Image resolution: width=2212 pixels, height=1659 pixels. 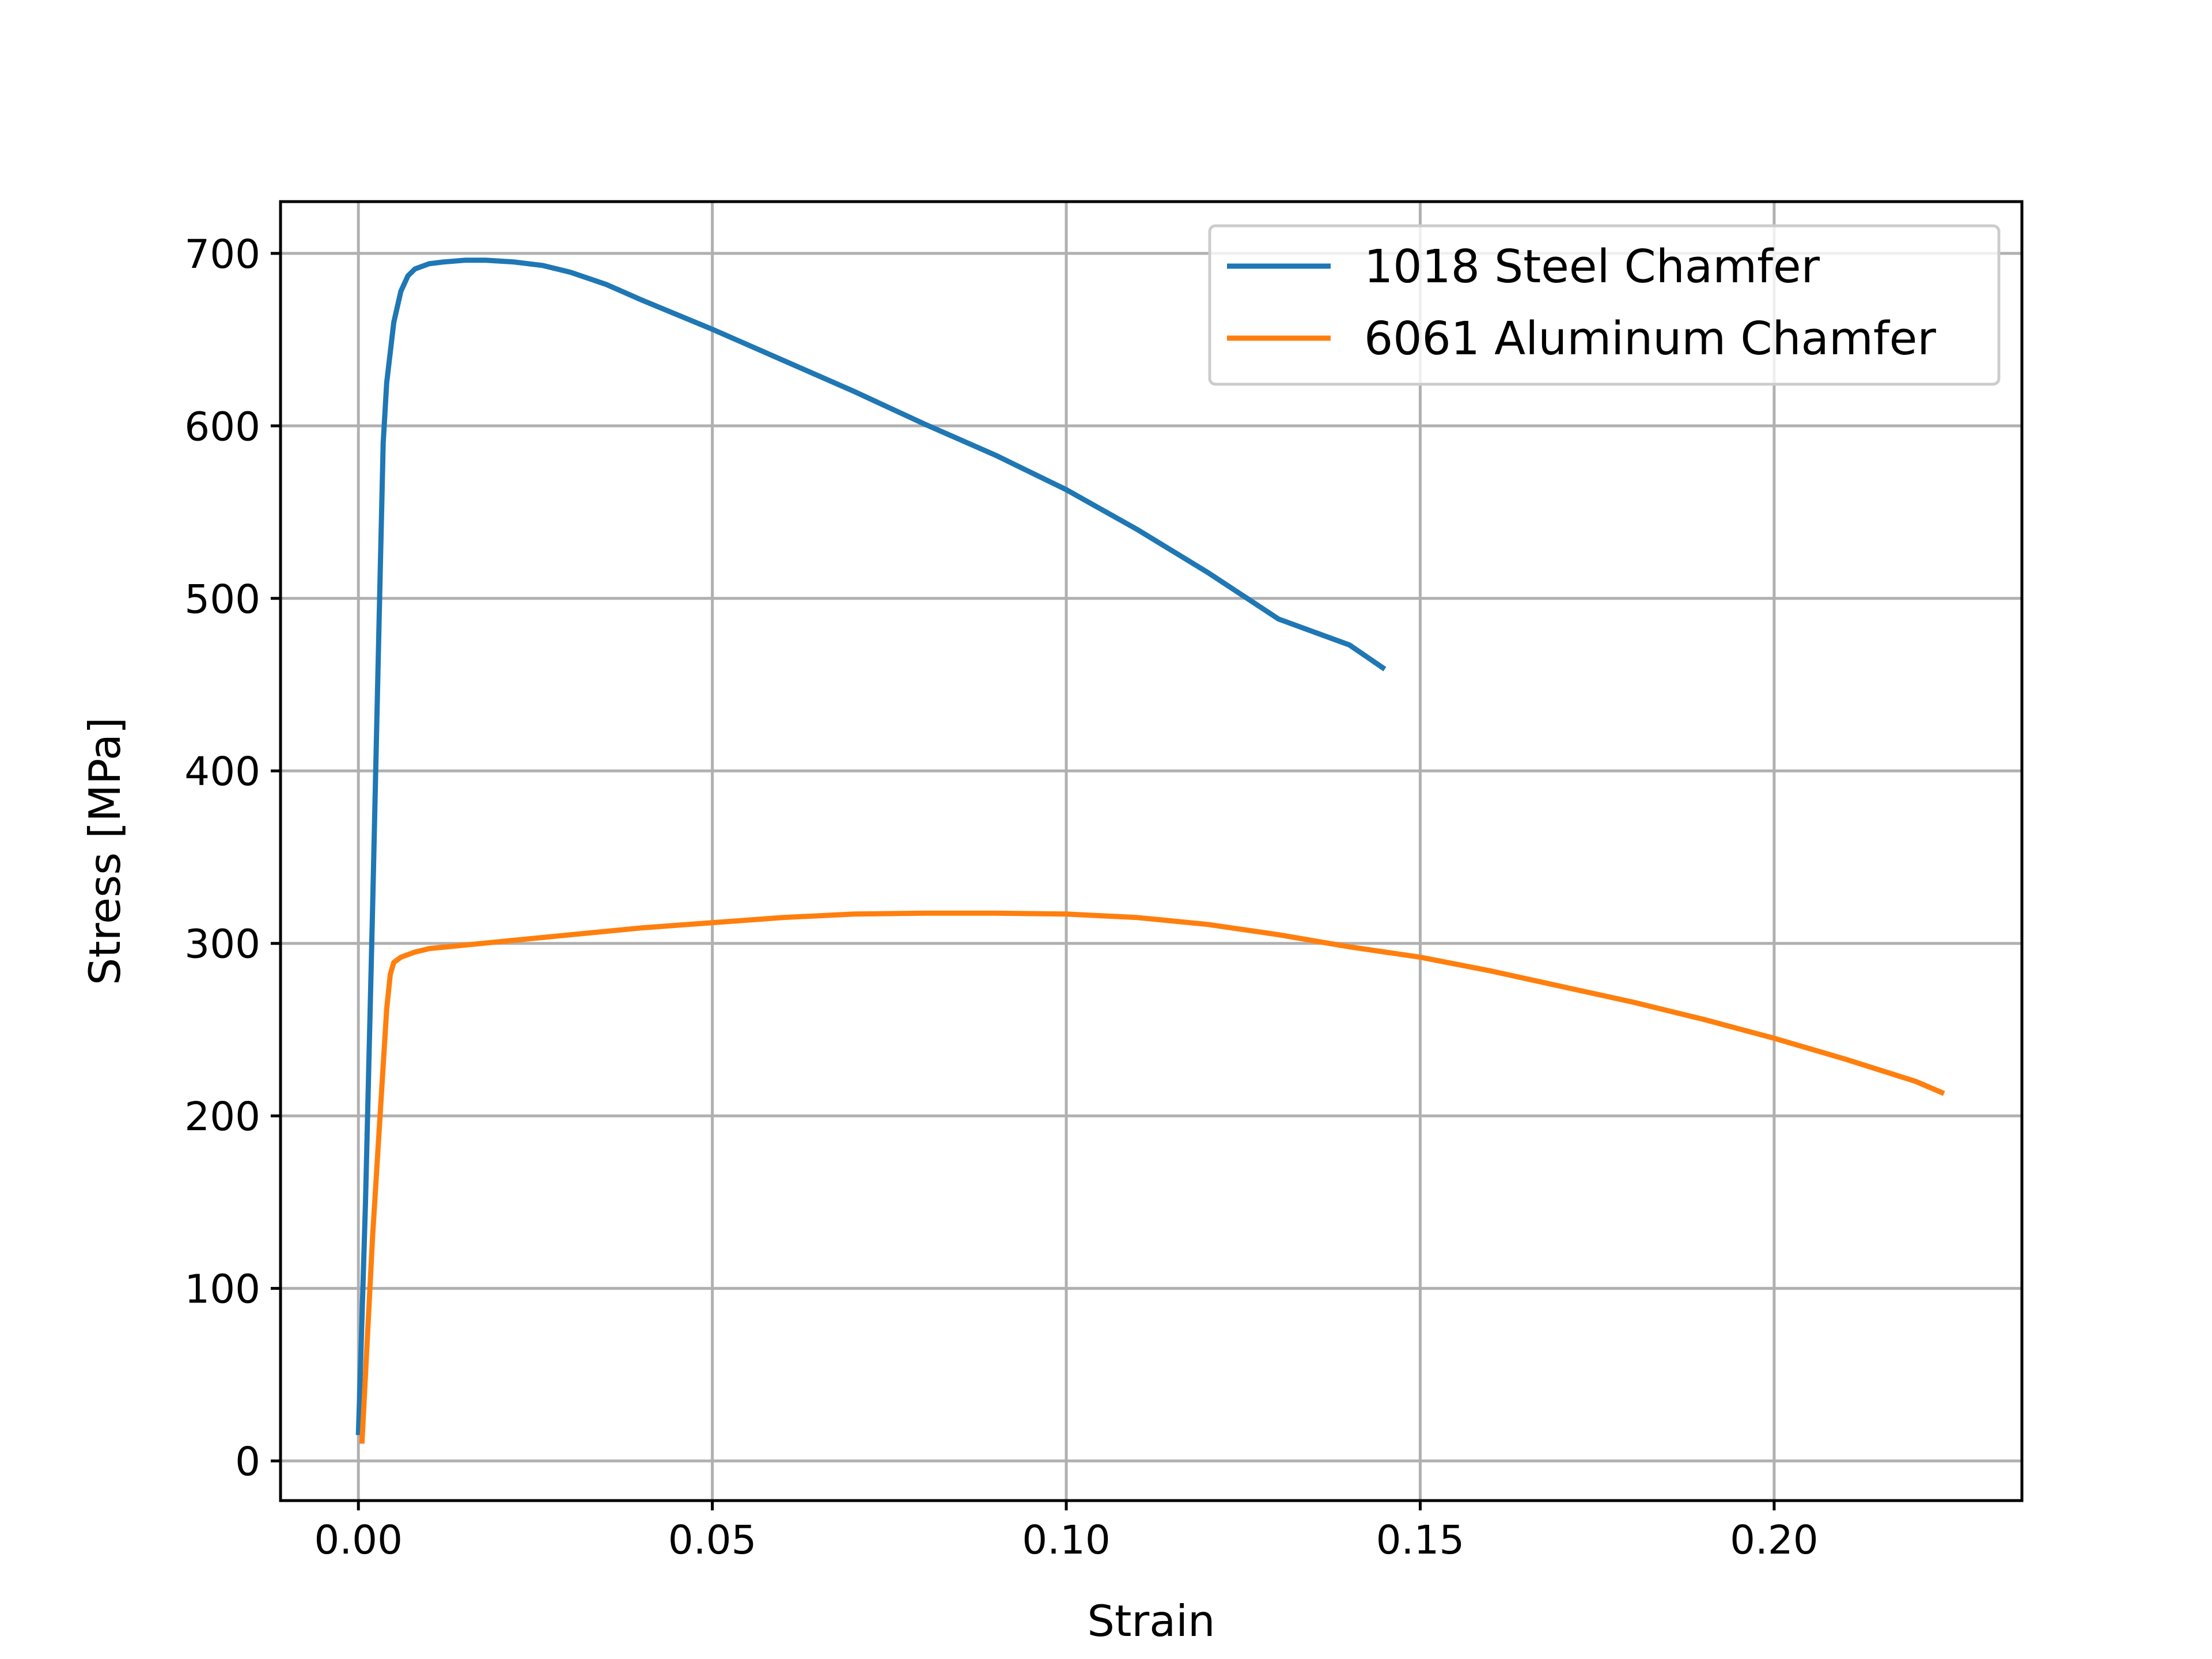 I want to click on legend: 1018 Steel Chamfer 6061 Aluminum Chamfer, so click(x=1604, y=305).